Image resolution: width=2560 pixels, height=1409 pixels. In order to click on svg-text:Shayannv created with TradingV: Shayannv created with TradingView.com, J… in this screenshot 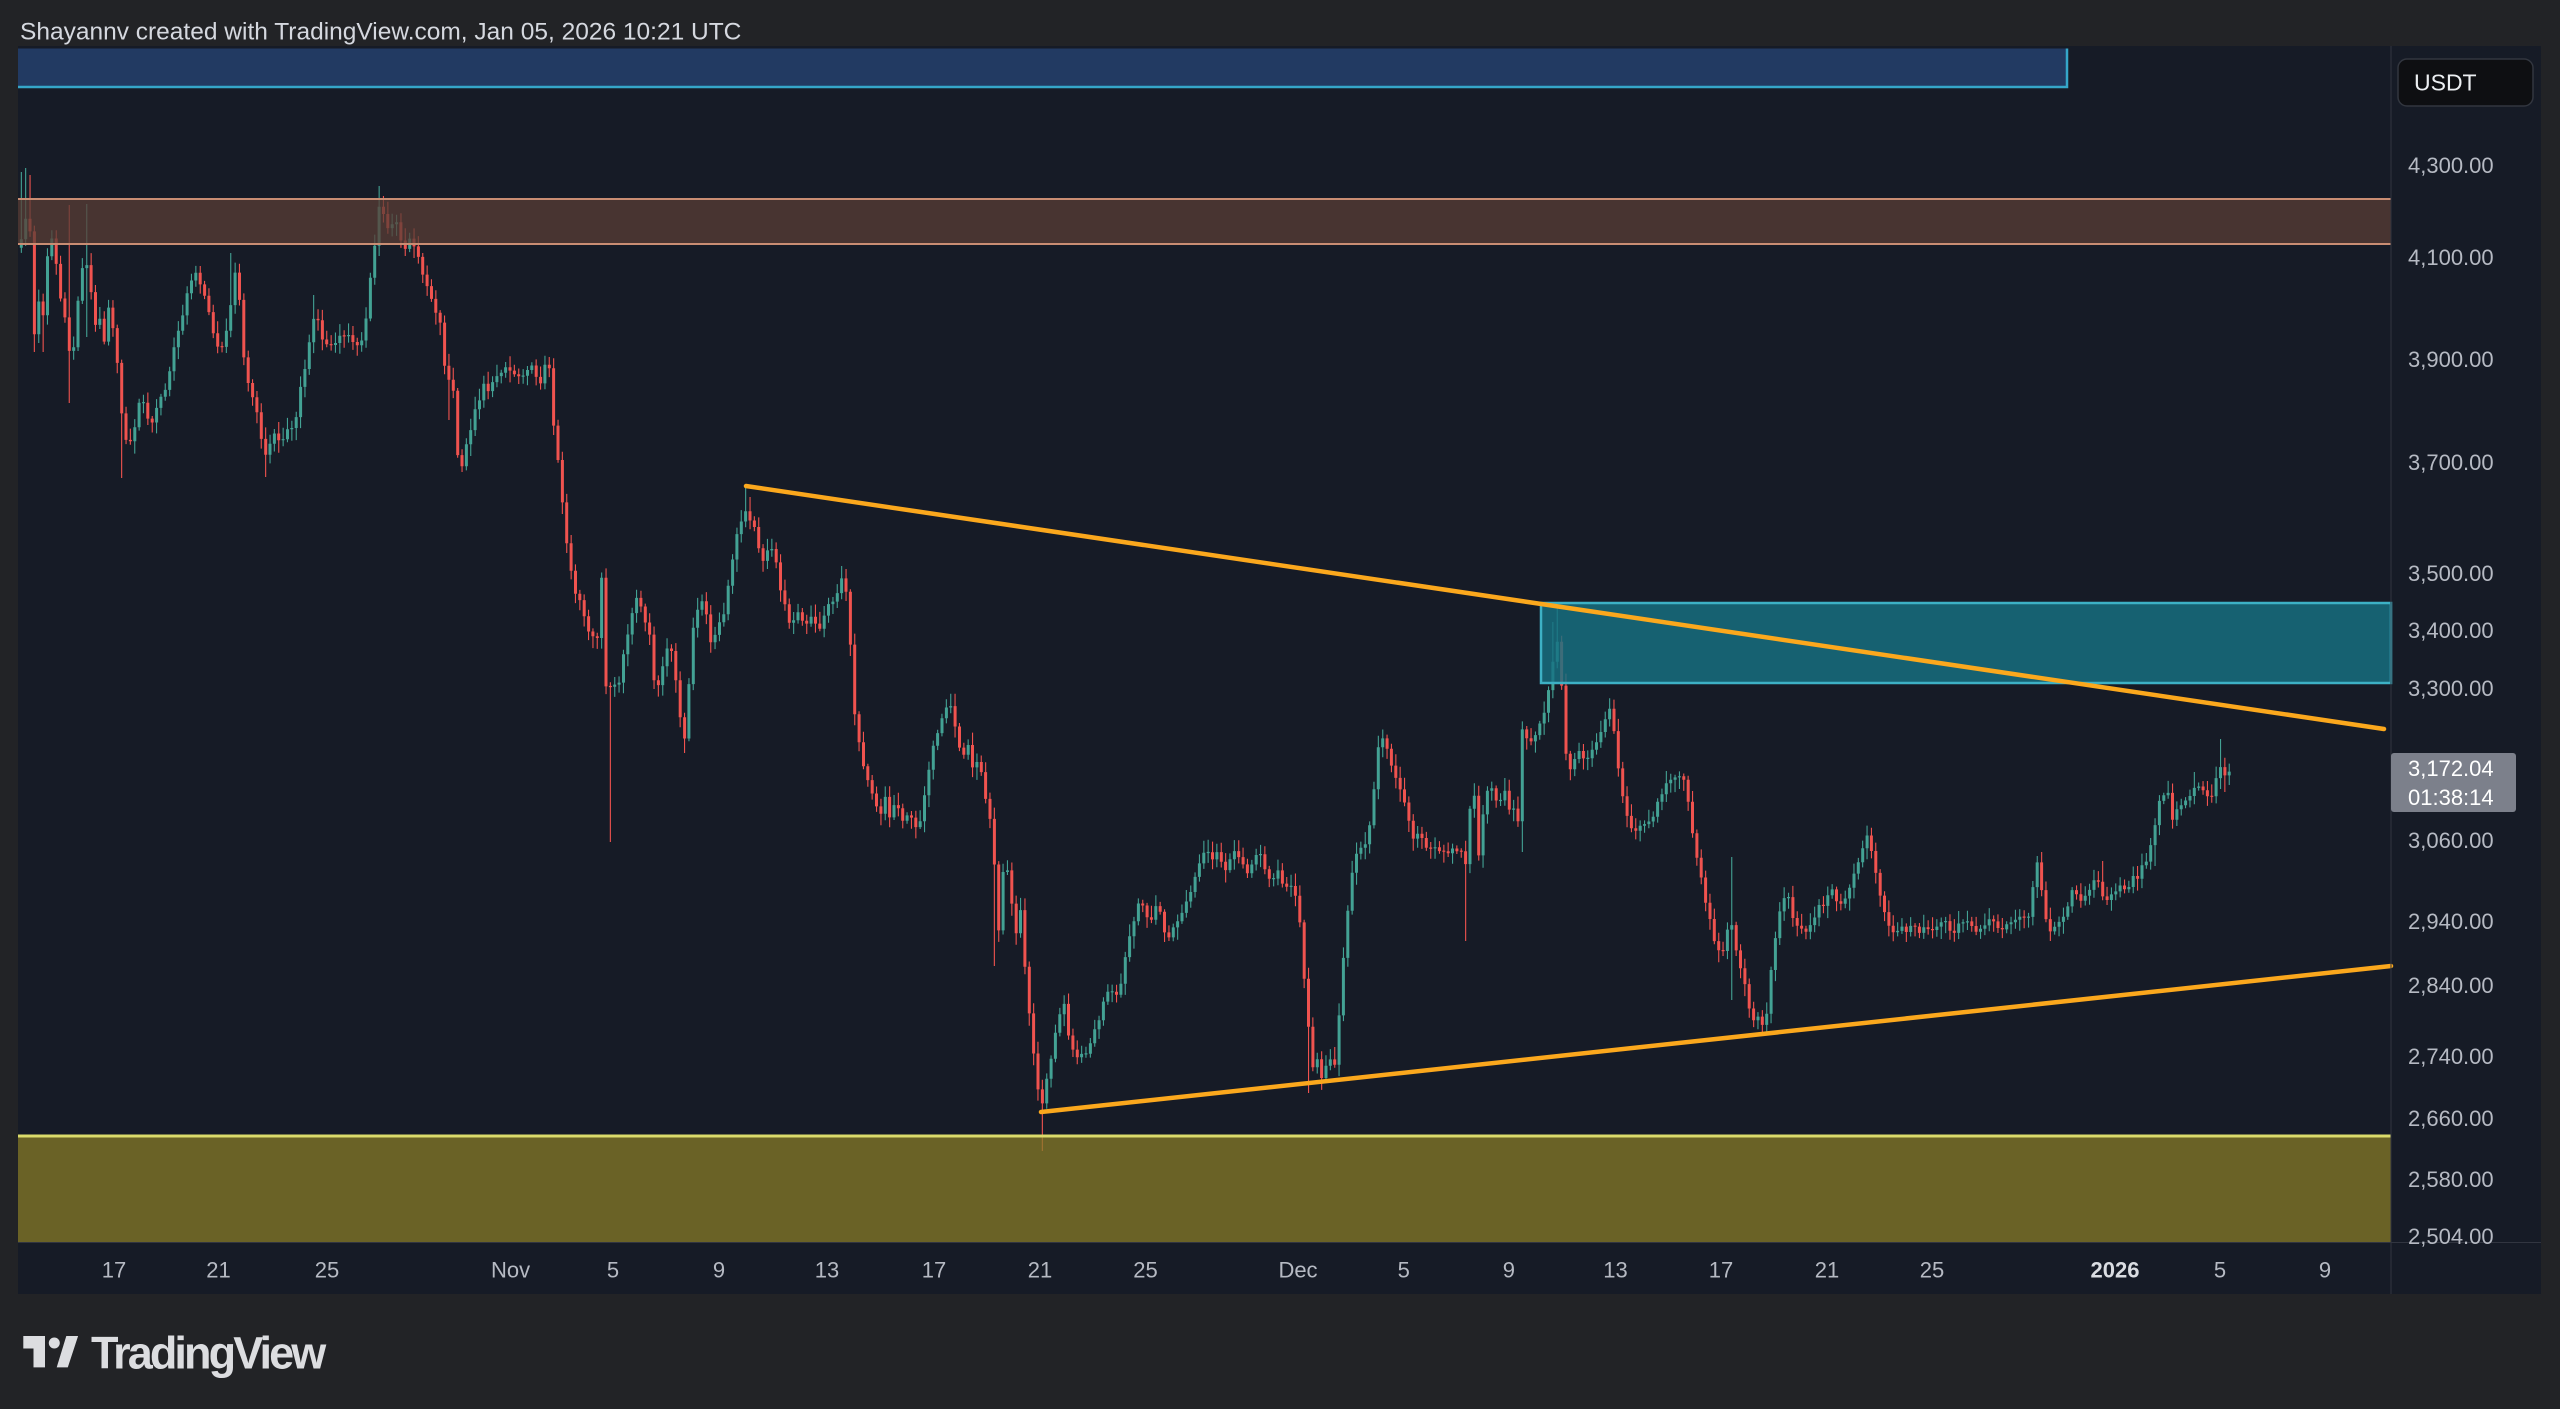, I will do `click(380, 32)`.